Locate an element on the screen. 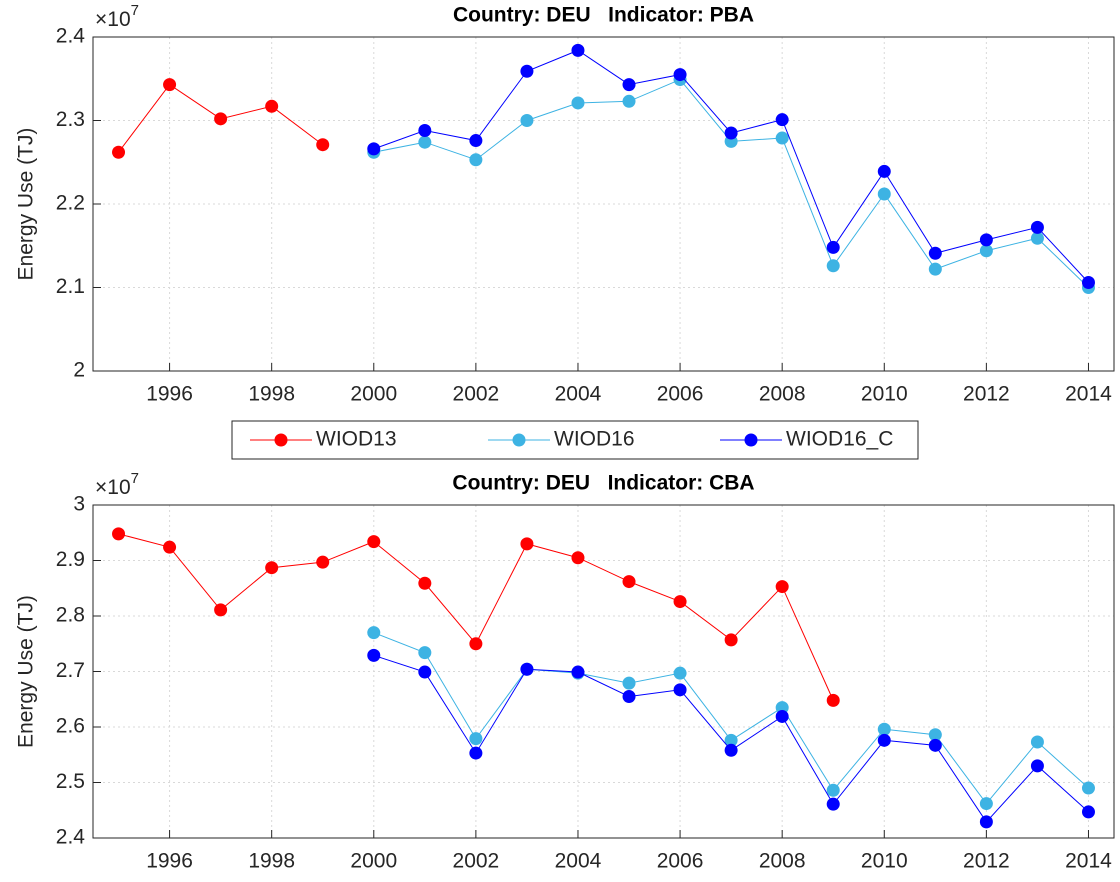  y-tick-label: 2.7 is located at coordinates (70, 670).